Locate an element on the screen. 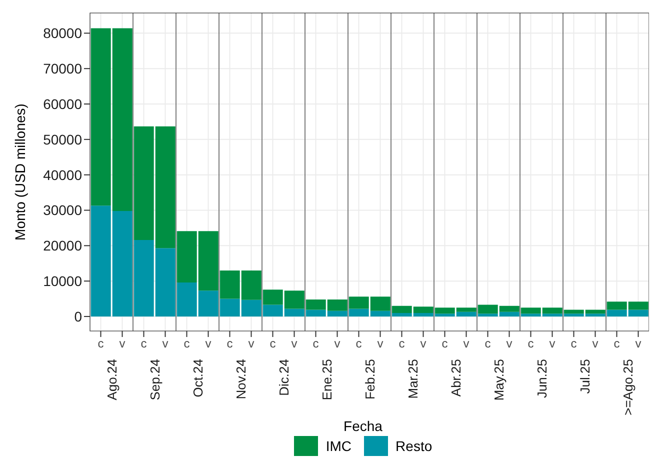 This screenshot has height=461, width=666. text: Oct.24 is located at coordinates (198, 378).